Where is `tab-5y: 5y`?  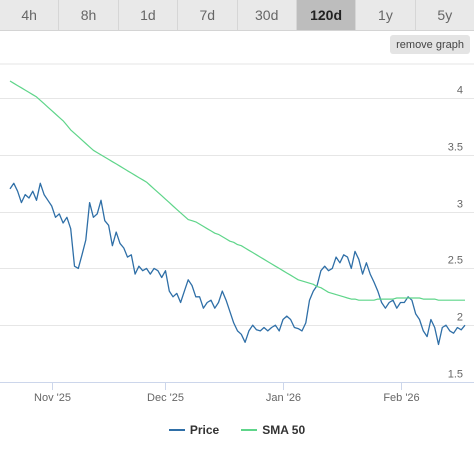
tab-5y: 5y is located at coordinates (445, 15).